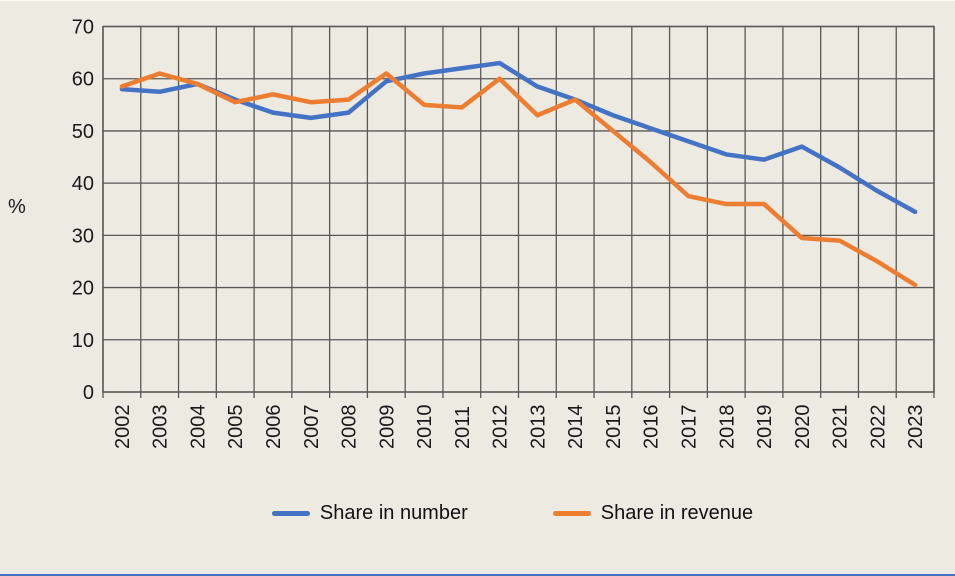  What do you see at coordinates (88, 393) in the screenshot?
I see `y-axis-tick-label: 0` at bounding box center [88, 393].